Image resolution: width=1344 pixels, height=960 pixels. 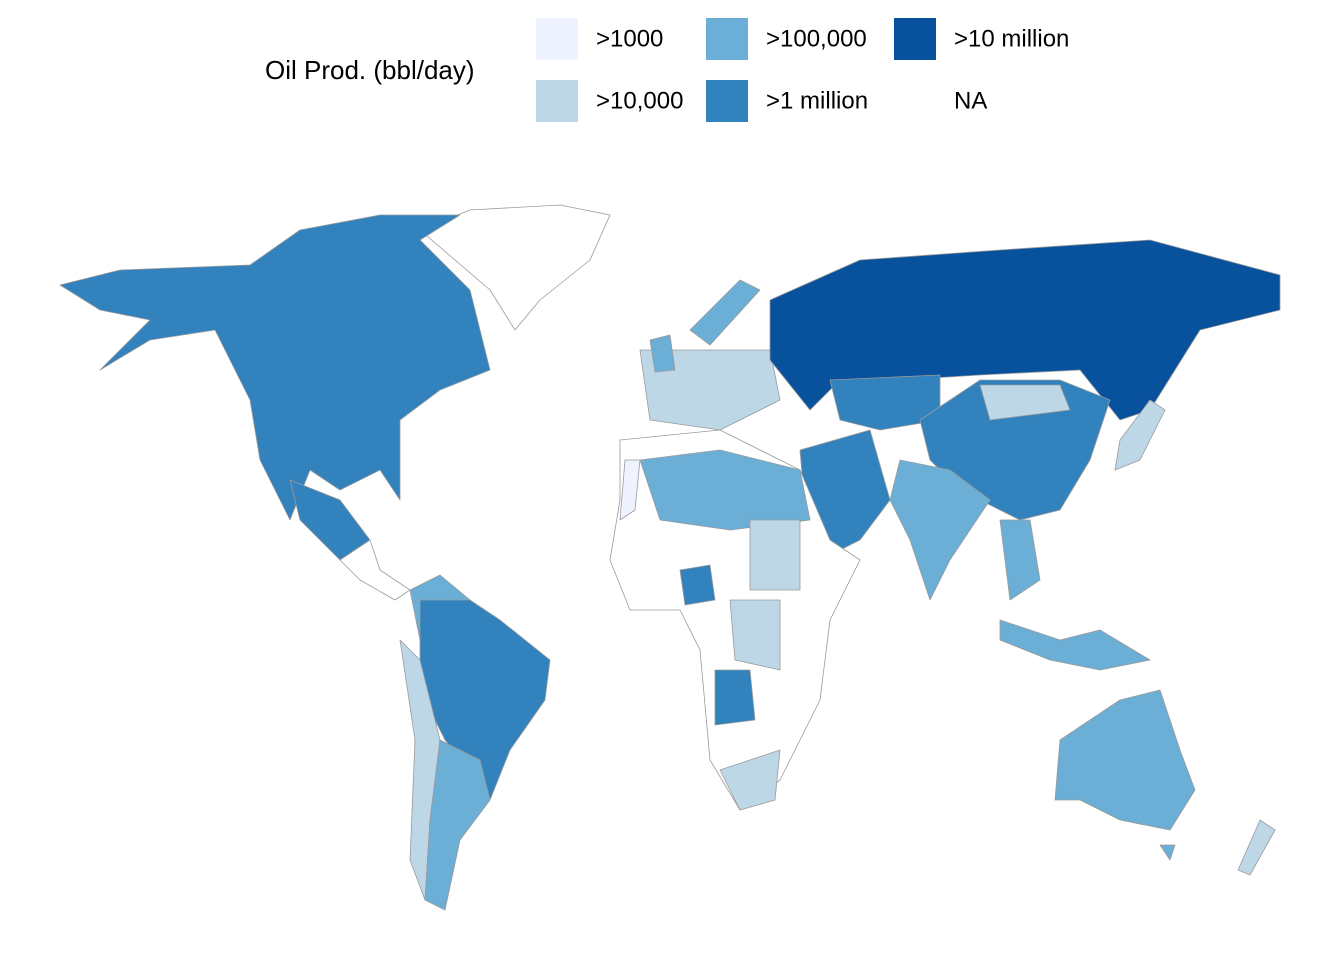 I want to click on legend-title: Oil Prod. (bbl/day), so click(x=370, y=70).